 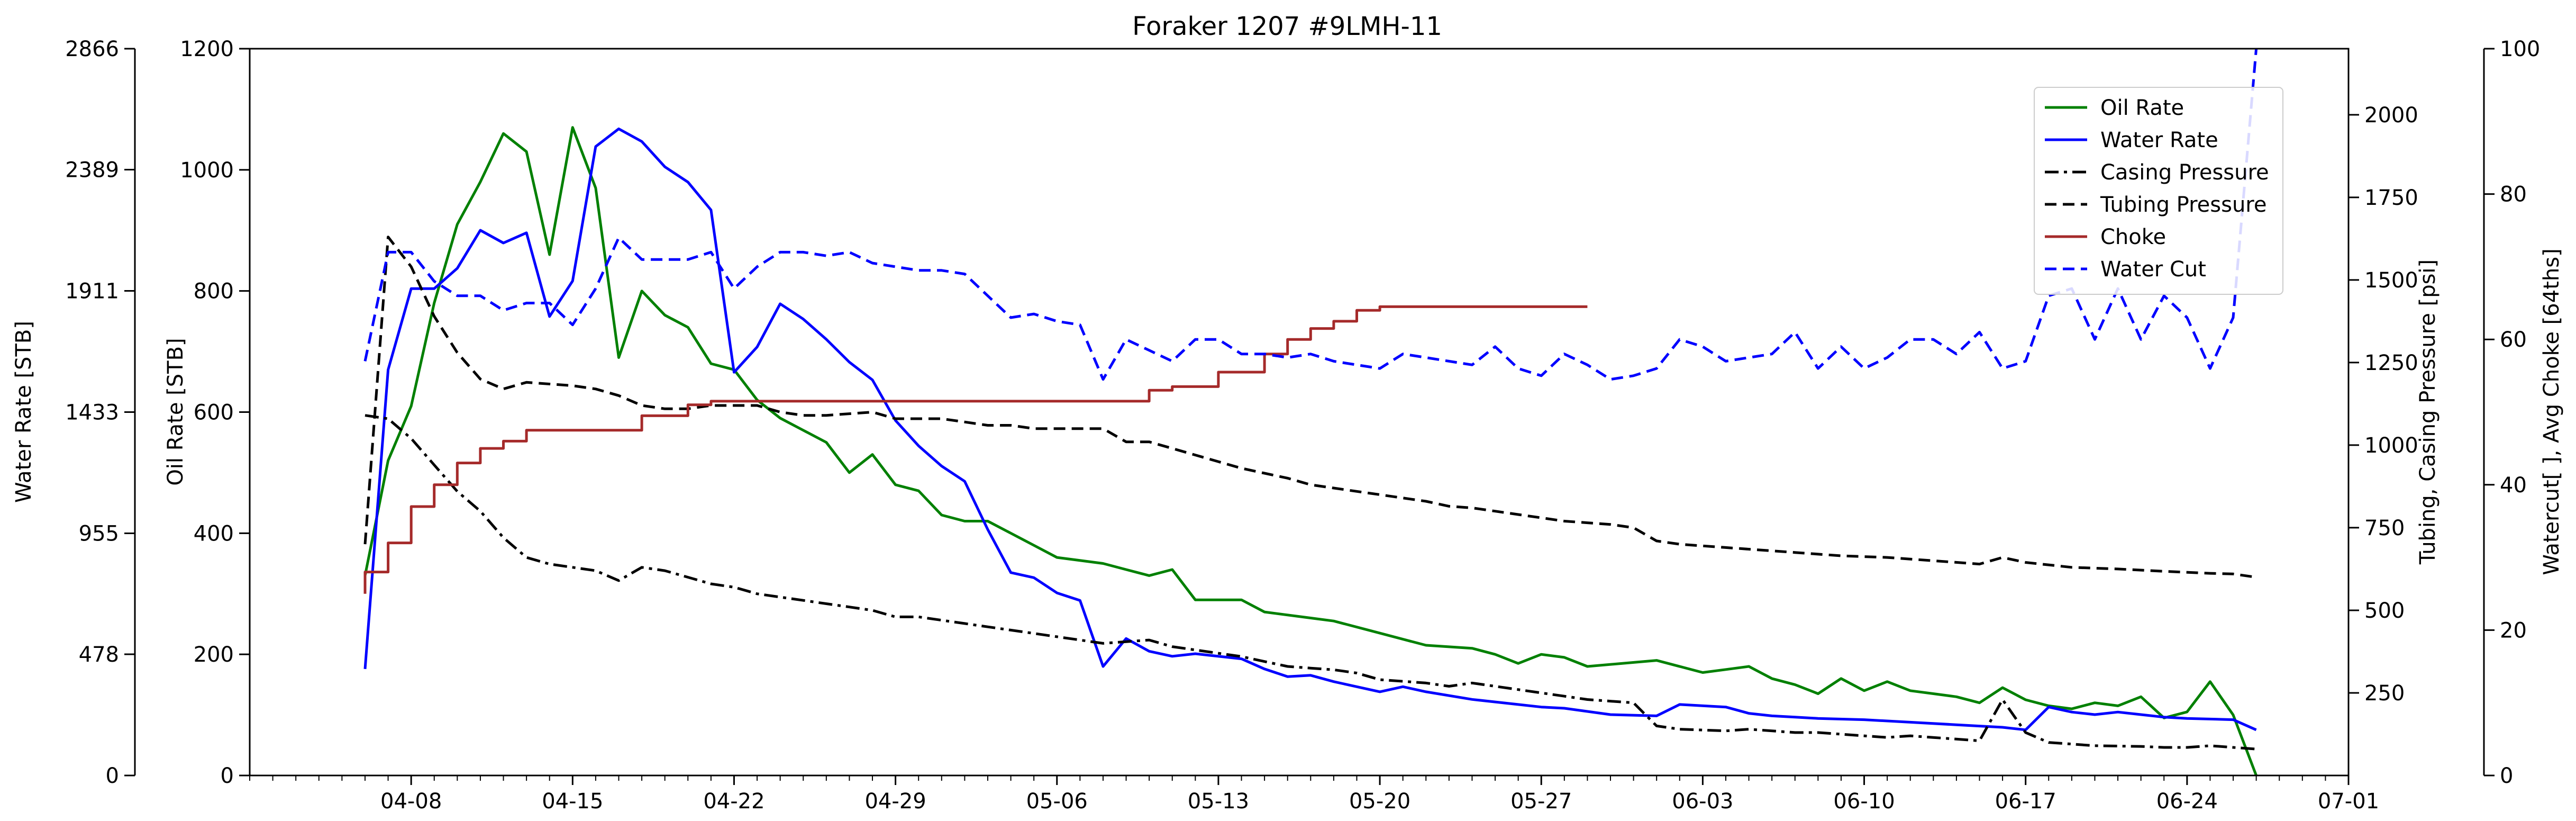 What do you see at coordinates (733, 801) in the screenshot?
I see `x-tick-label: 04-22` at bounding box center [733, 801].